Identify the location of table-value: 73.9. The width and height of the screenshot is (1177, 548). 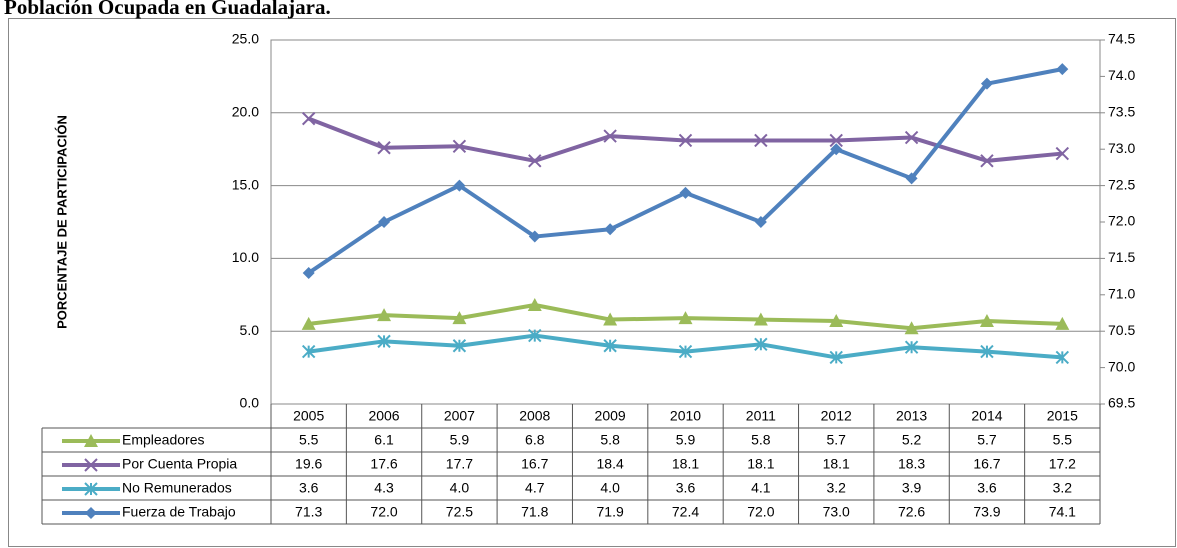
(986, 512).